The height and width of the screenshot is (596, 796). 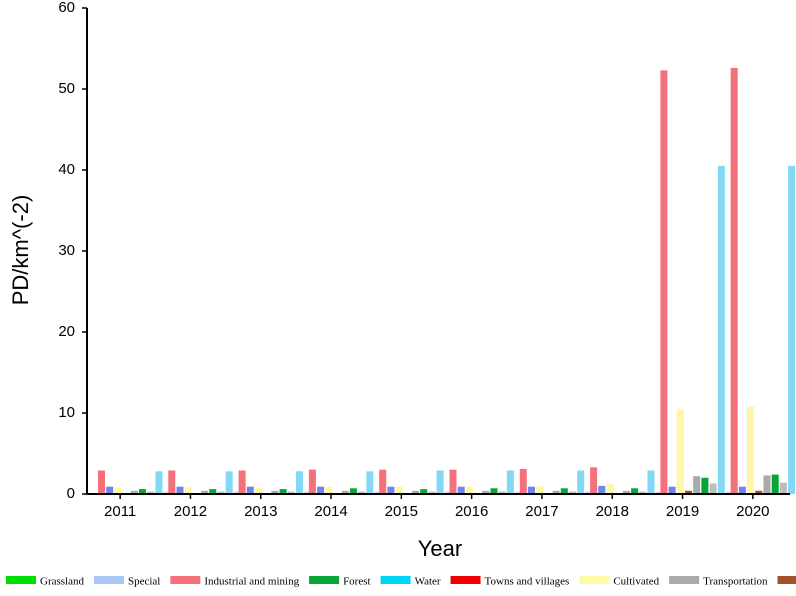 I want to click on legend-label-transportation: Transportation, so click(x=735, y=582).